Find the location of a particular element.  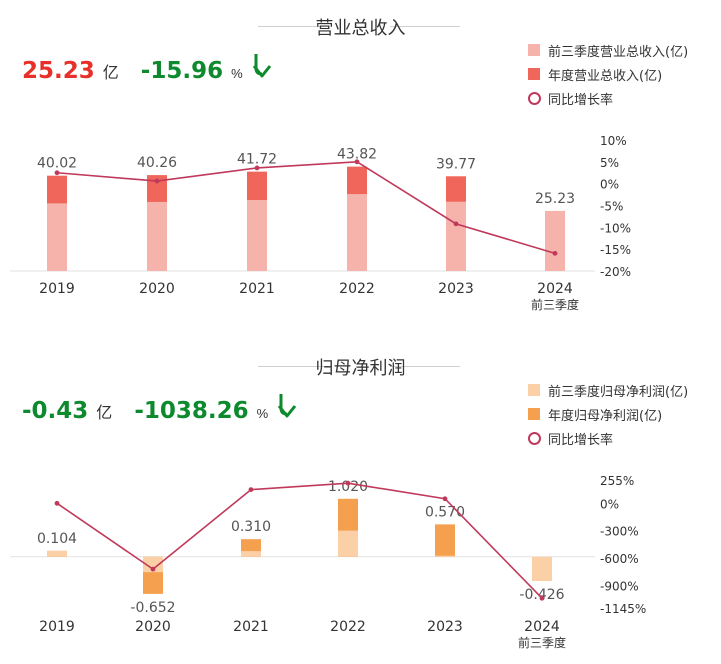

data-label: 1.020 is located at coordinates (348, 487).